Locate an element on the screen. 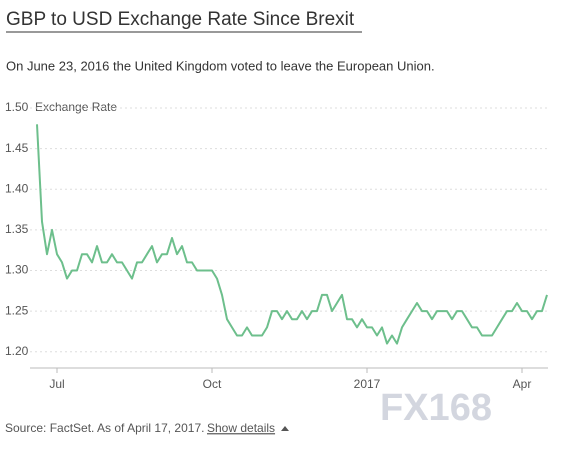  source: Source: FactSet. As of April 17, 2017. is located at coordinates (104, 428).